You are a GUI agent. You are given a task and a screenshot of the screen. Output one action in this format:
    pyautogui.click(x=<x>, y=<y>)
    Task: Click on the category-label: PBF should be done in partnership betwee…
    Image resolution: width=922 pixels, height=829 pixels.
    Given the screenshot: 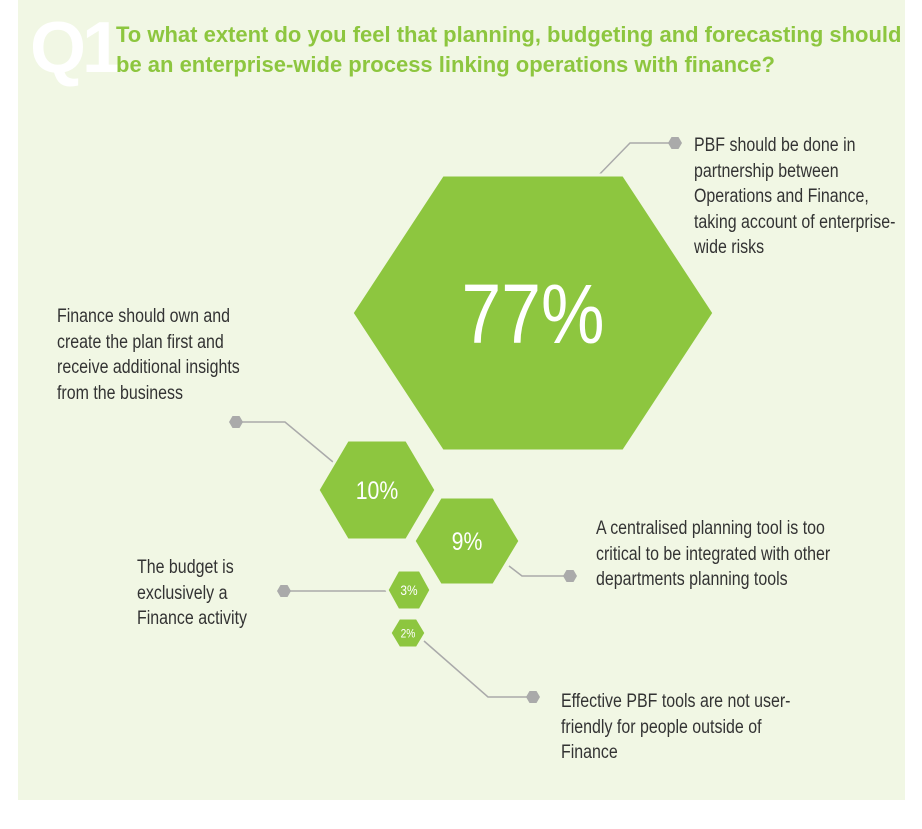 What is the action you would take?
    pyautogui.click(x=795, y=196)
    